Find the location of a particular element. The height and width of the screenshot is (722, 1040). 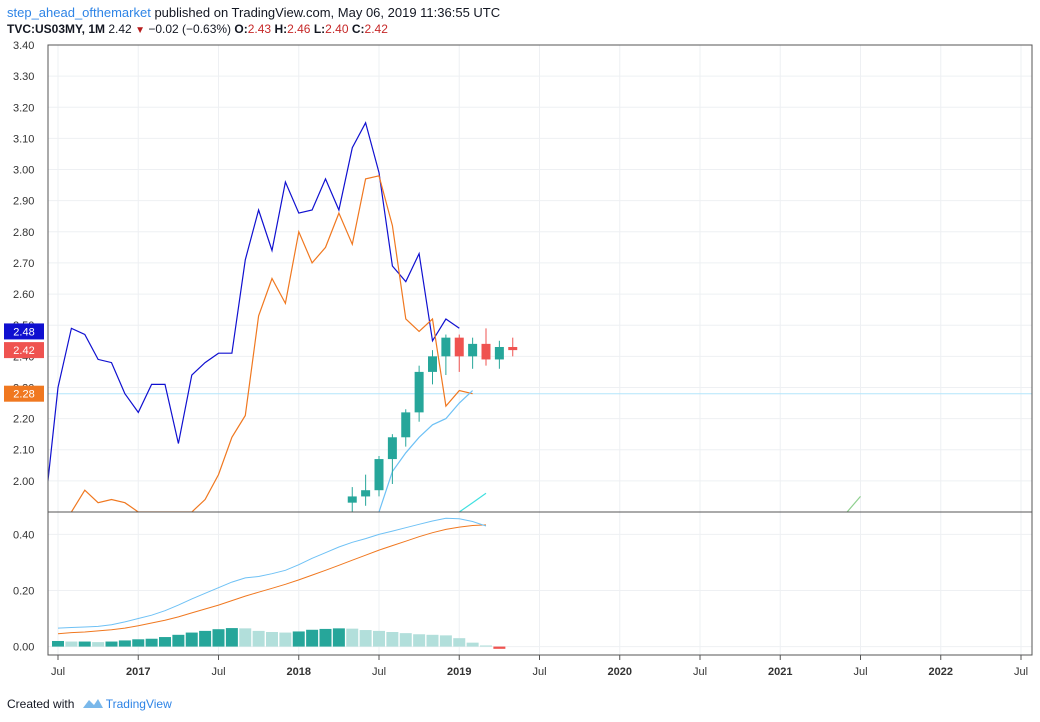

created-with-label: Created with is located at coordinates (41, 704).